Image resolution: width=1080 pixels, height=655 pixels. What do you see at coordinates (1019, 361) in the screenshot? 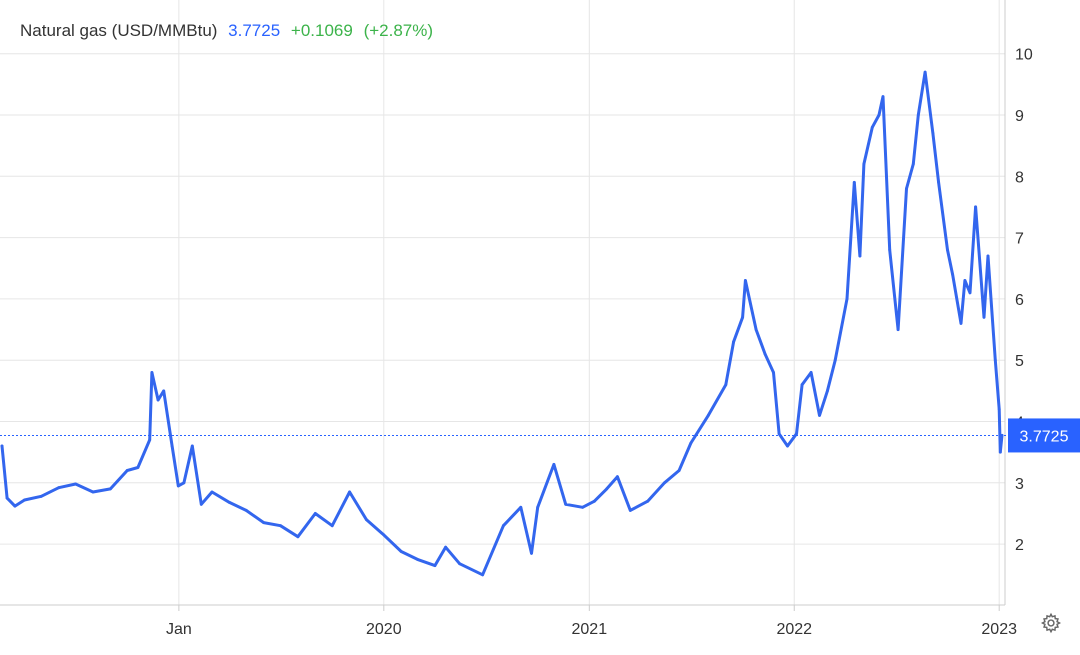
I see `y-tick-label: 5` at bounding box center [1019, 361].